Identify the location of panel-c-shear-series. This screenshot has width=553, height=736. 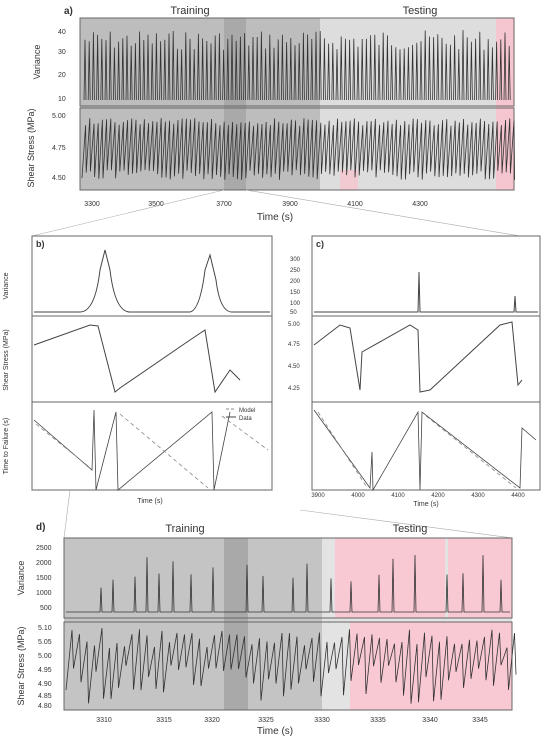
(418, 357).